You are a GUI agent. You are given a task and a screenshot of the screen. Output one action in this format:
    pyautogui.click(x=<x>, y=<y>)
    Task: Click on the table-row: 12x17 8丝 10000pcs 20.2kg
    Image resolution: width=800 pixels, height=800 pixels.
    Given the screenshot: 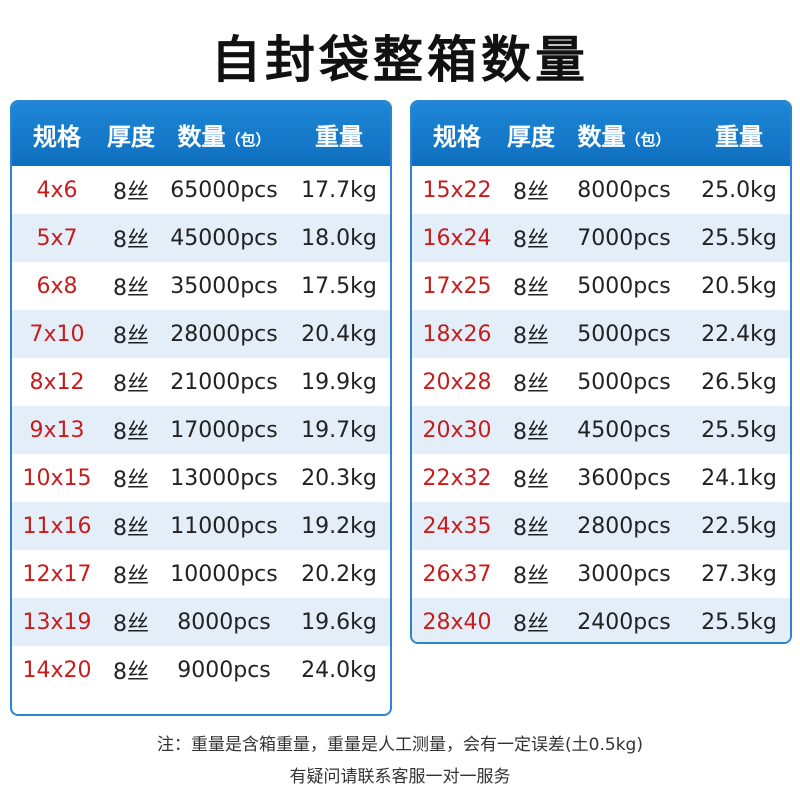 What is the action you would take?
    pyautogui.click(x=201, y=574)
    